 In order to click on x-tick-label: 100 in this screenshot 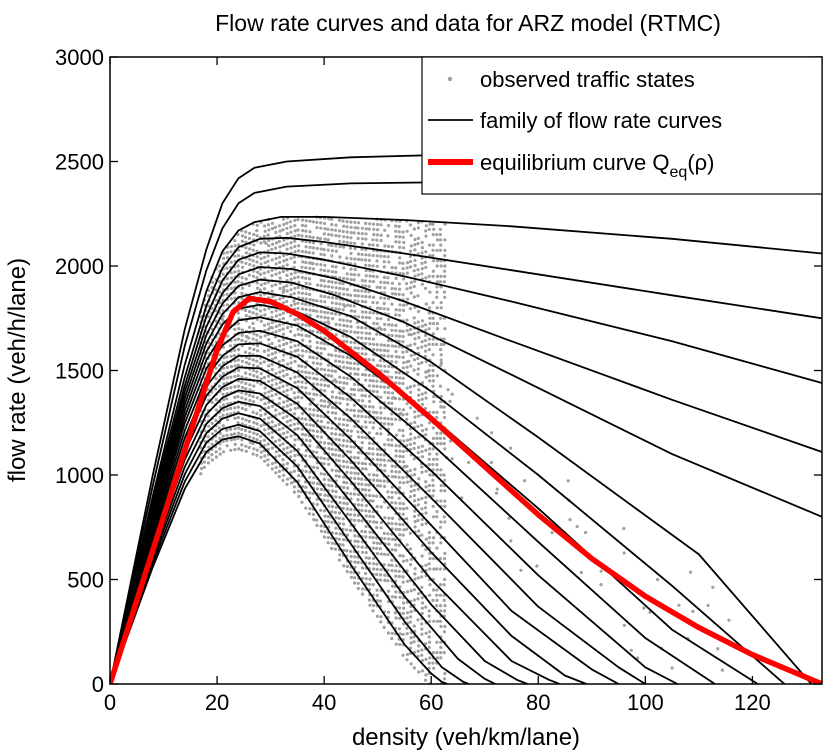, I will do `click(645, 702)`.